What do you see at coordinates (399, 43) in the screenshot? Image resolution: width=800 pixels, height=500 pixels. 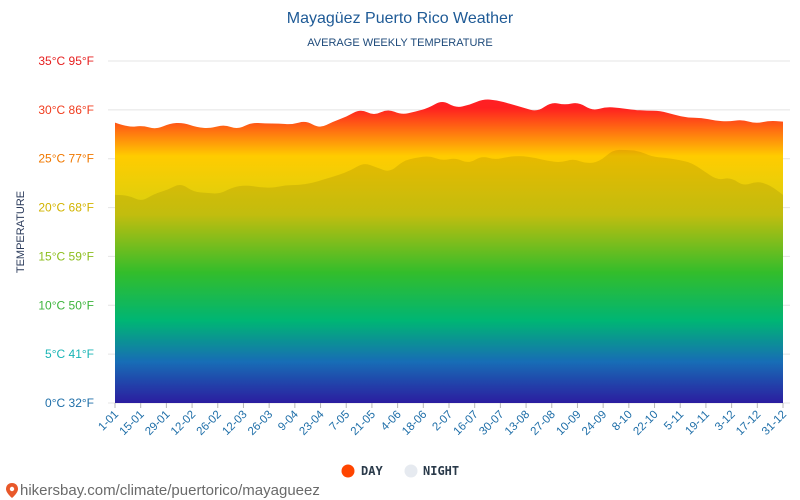 I see `chart-subtitle: AVERAGE WEEKLY TEMPERATURE` at bounding box center [399, 43].